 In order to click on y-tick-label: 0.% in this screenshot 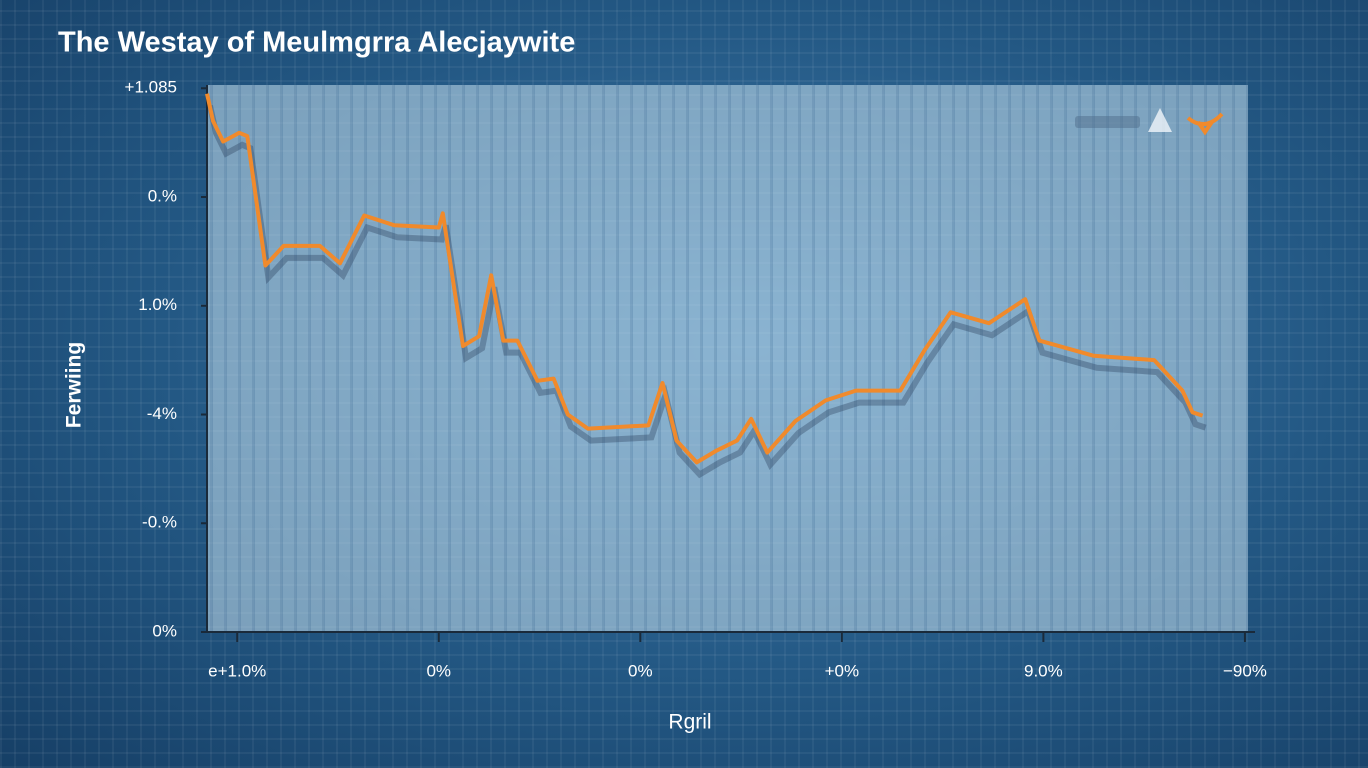, I will do `click(162, 195)`.